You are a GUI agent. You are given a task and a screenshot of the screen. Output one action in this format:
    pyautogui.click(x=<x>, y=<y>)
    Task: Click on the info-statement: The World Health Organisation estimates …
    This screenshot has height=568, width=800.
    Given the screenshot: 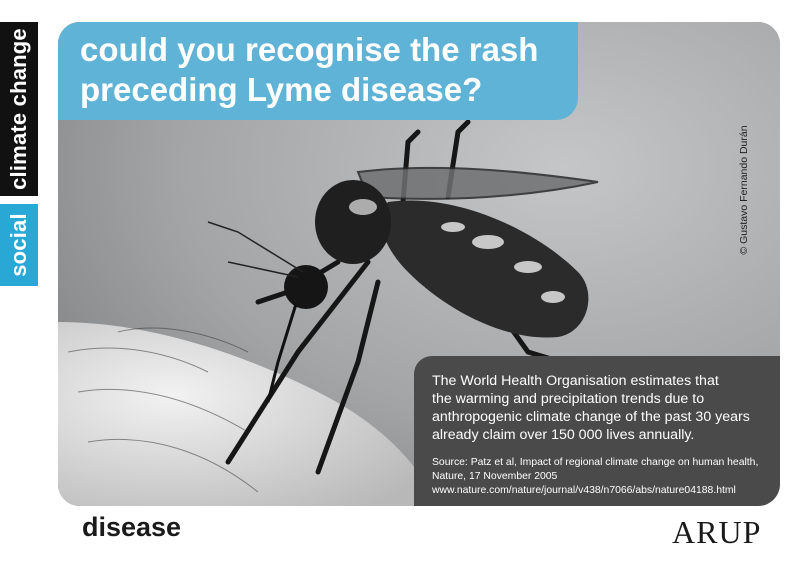 What is the action you would take?
    pyautogui.click(x=602, y=408)
    